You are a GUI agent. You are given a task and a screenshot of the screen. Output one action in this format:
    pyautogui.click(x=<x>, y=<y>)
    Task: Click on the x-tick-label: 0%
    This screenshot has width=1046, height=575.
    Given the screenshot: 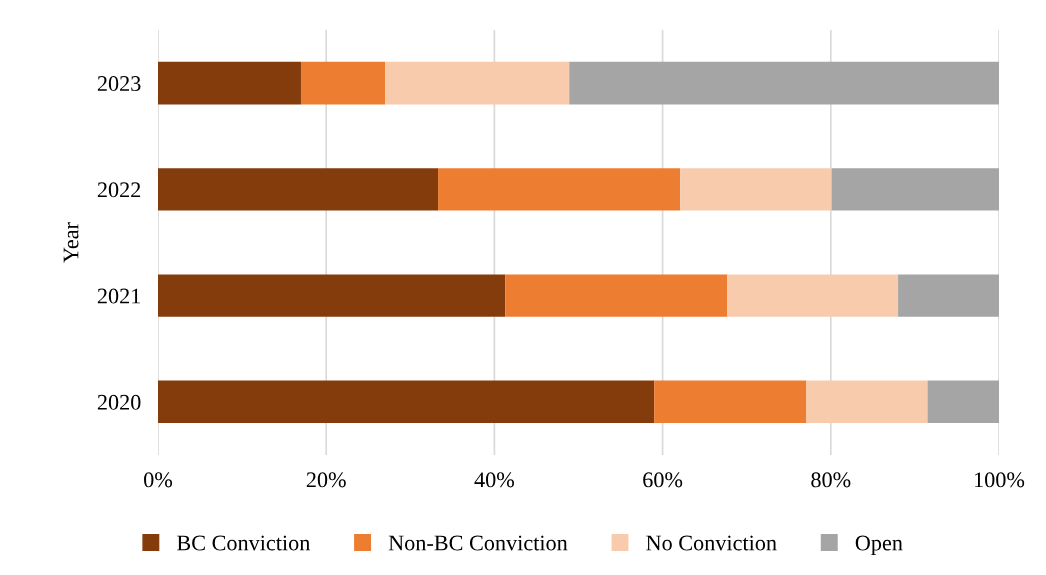 What is the action you would take?
    pyautogui.click(x=158, y=480)
    